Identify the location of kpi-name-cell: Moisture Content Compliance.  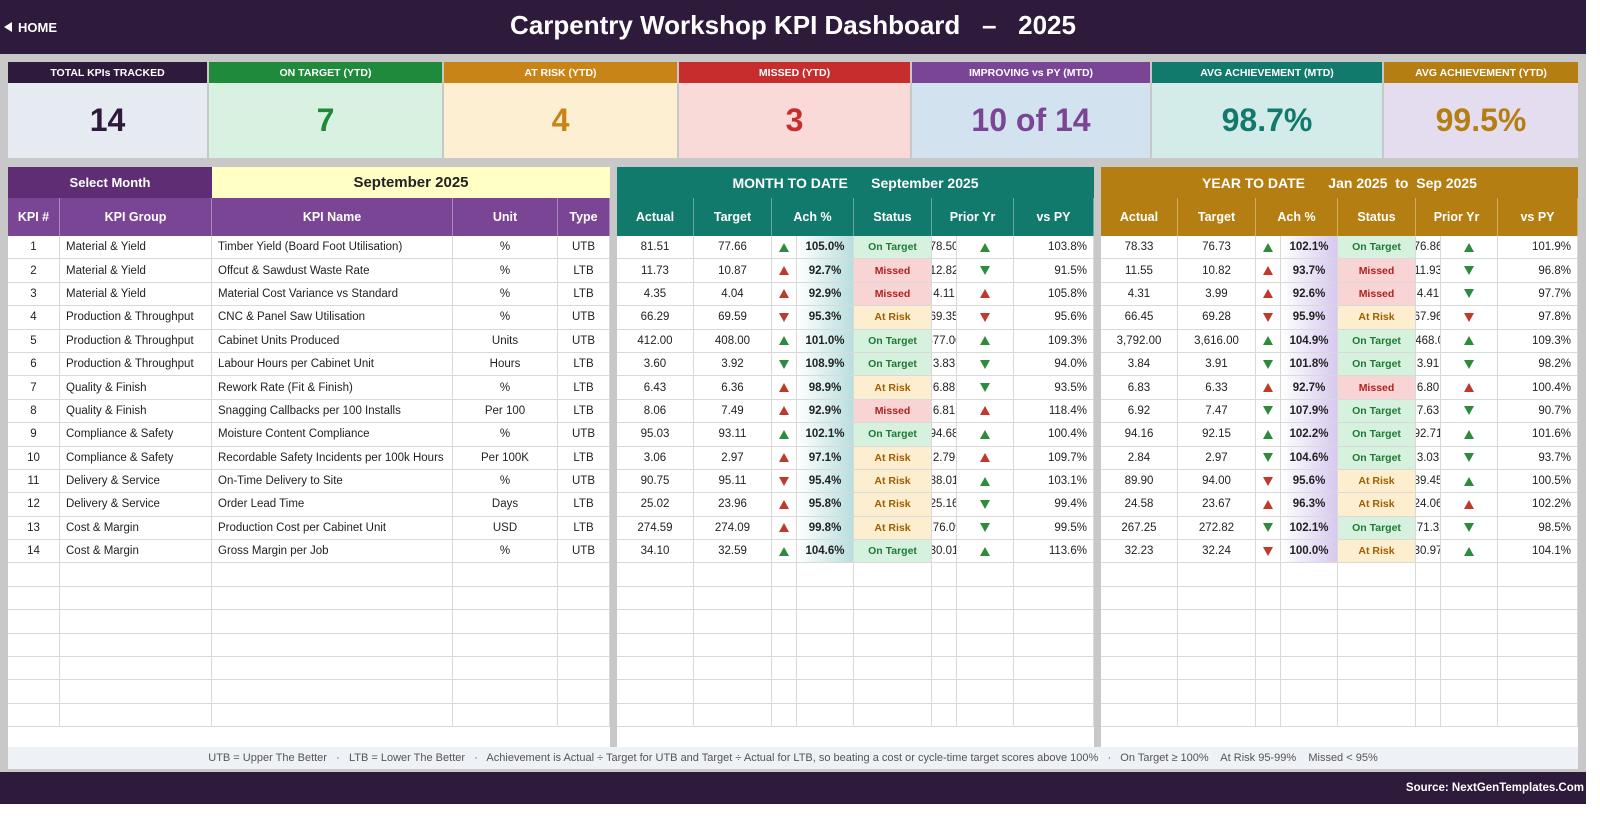
(332, 435).